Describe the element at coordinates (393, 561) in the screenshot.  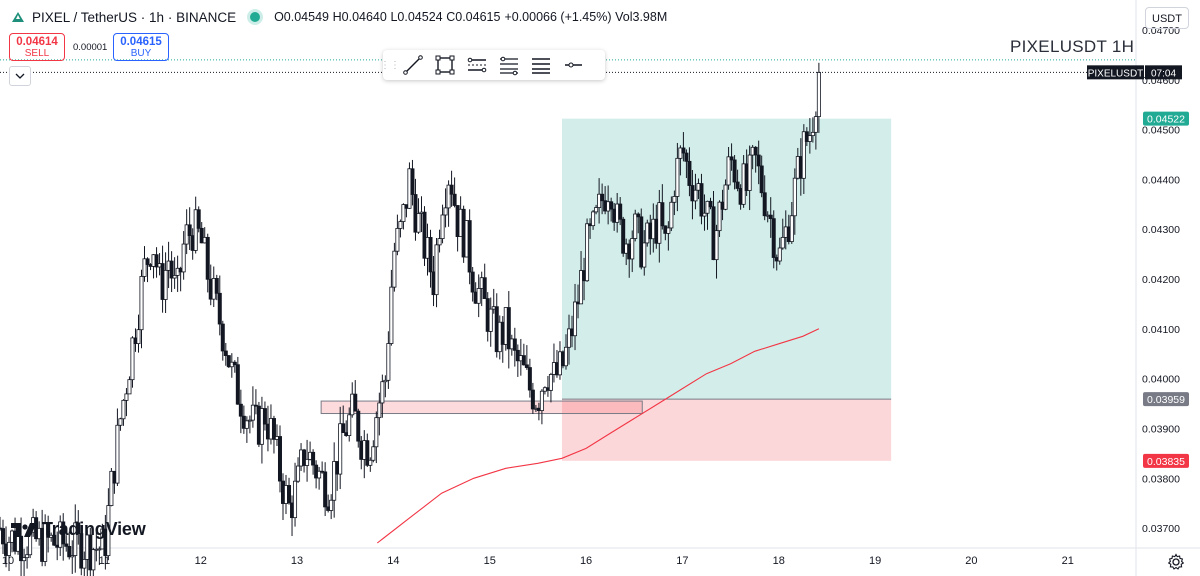
I see `time-tick-label: 14` at that location.